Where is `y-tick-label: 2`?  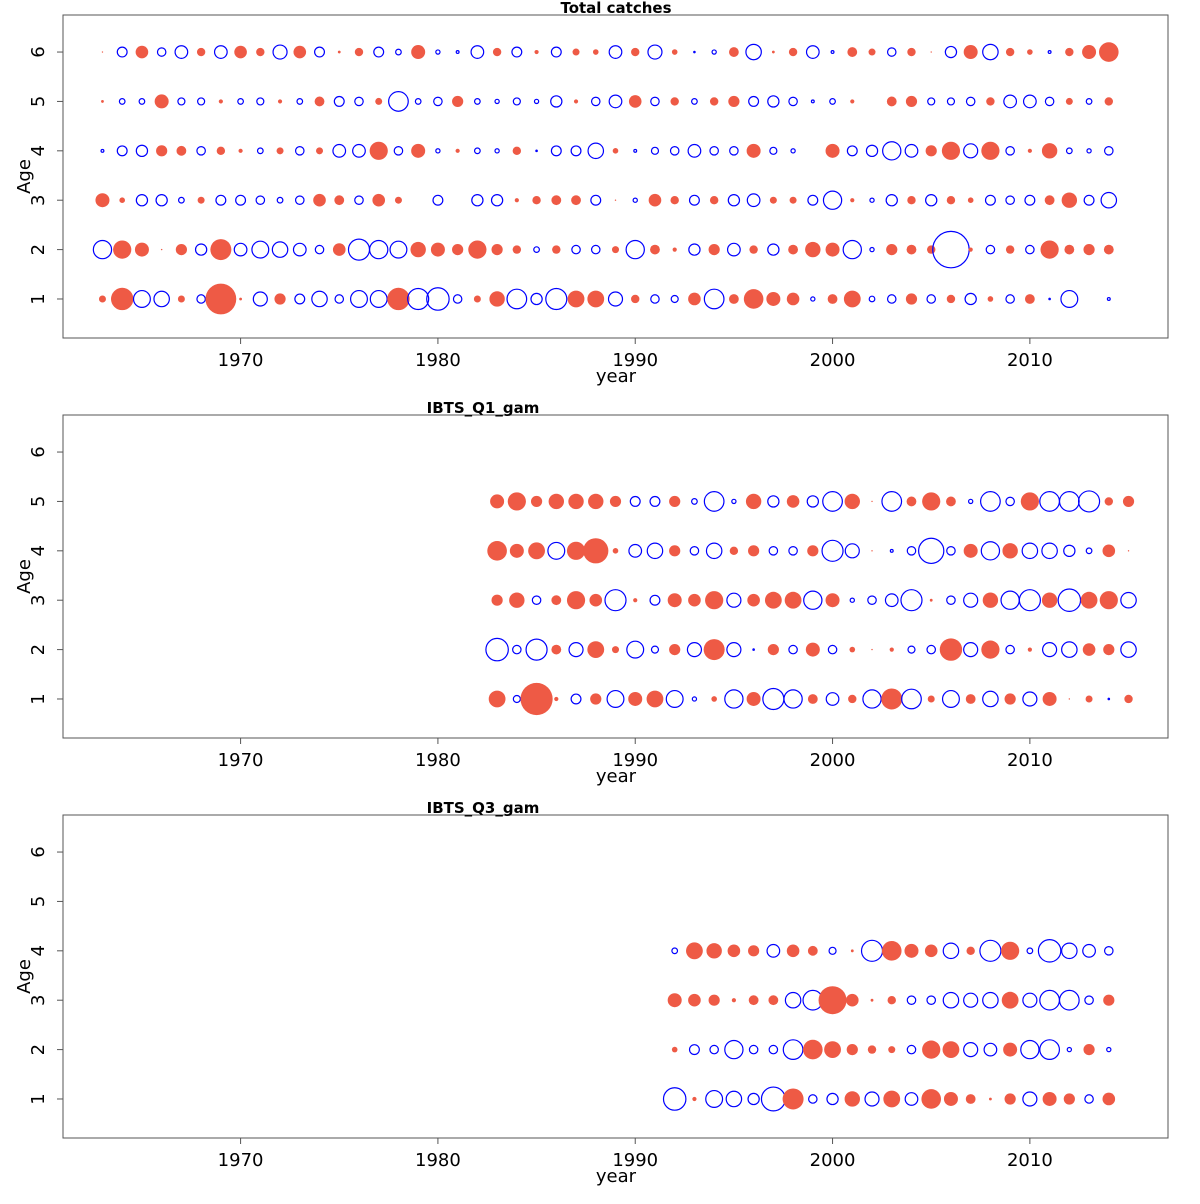
y-tick-label: 2 is located at coordinates (38, 1049).